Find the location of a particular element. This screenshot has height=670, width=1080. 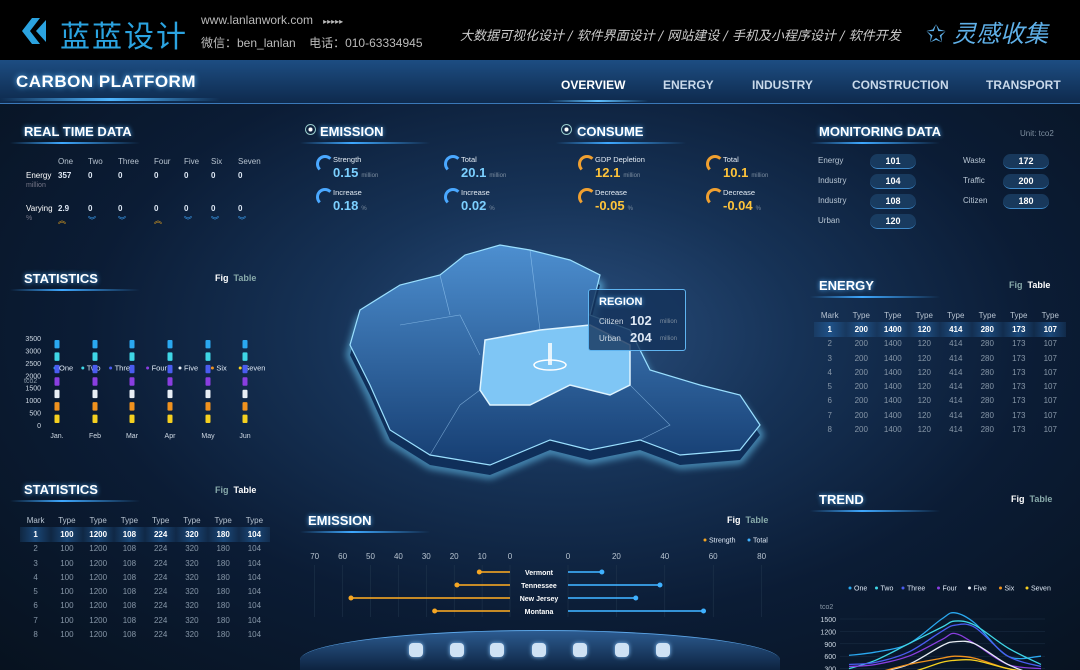

y-tick-label: 3500 is located at coordinates (33, 339).